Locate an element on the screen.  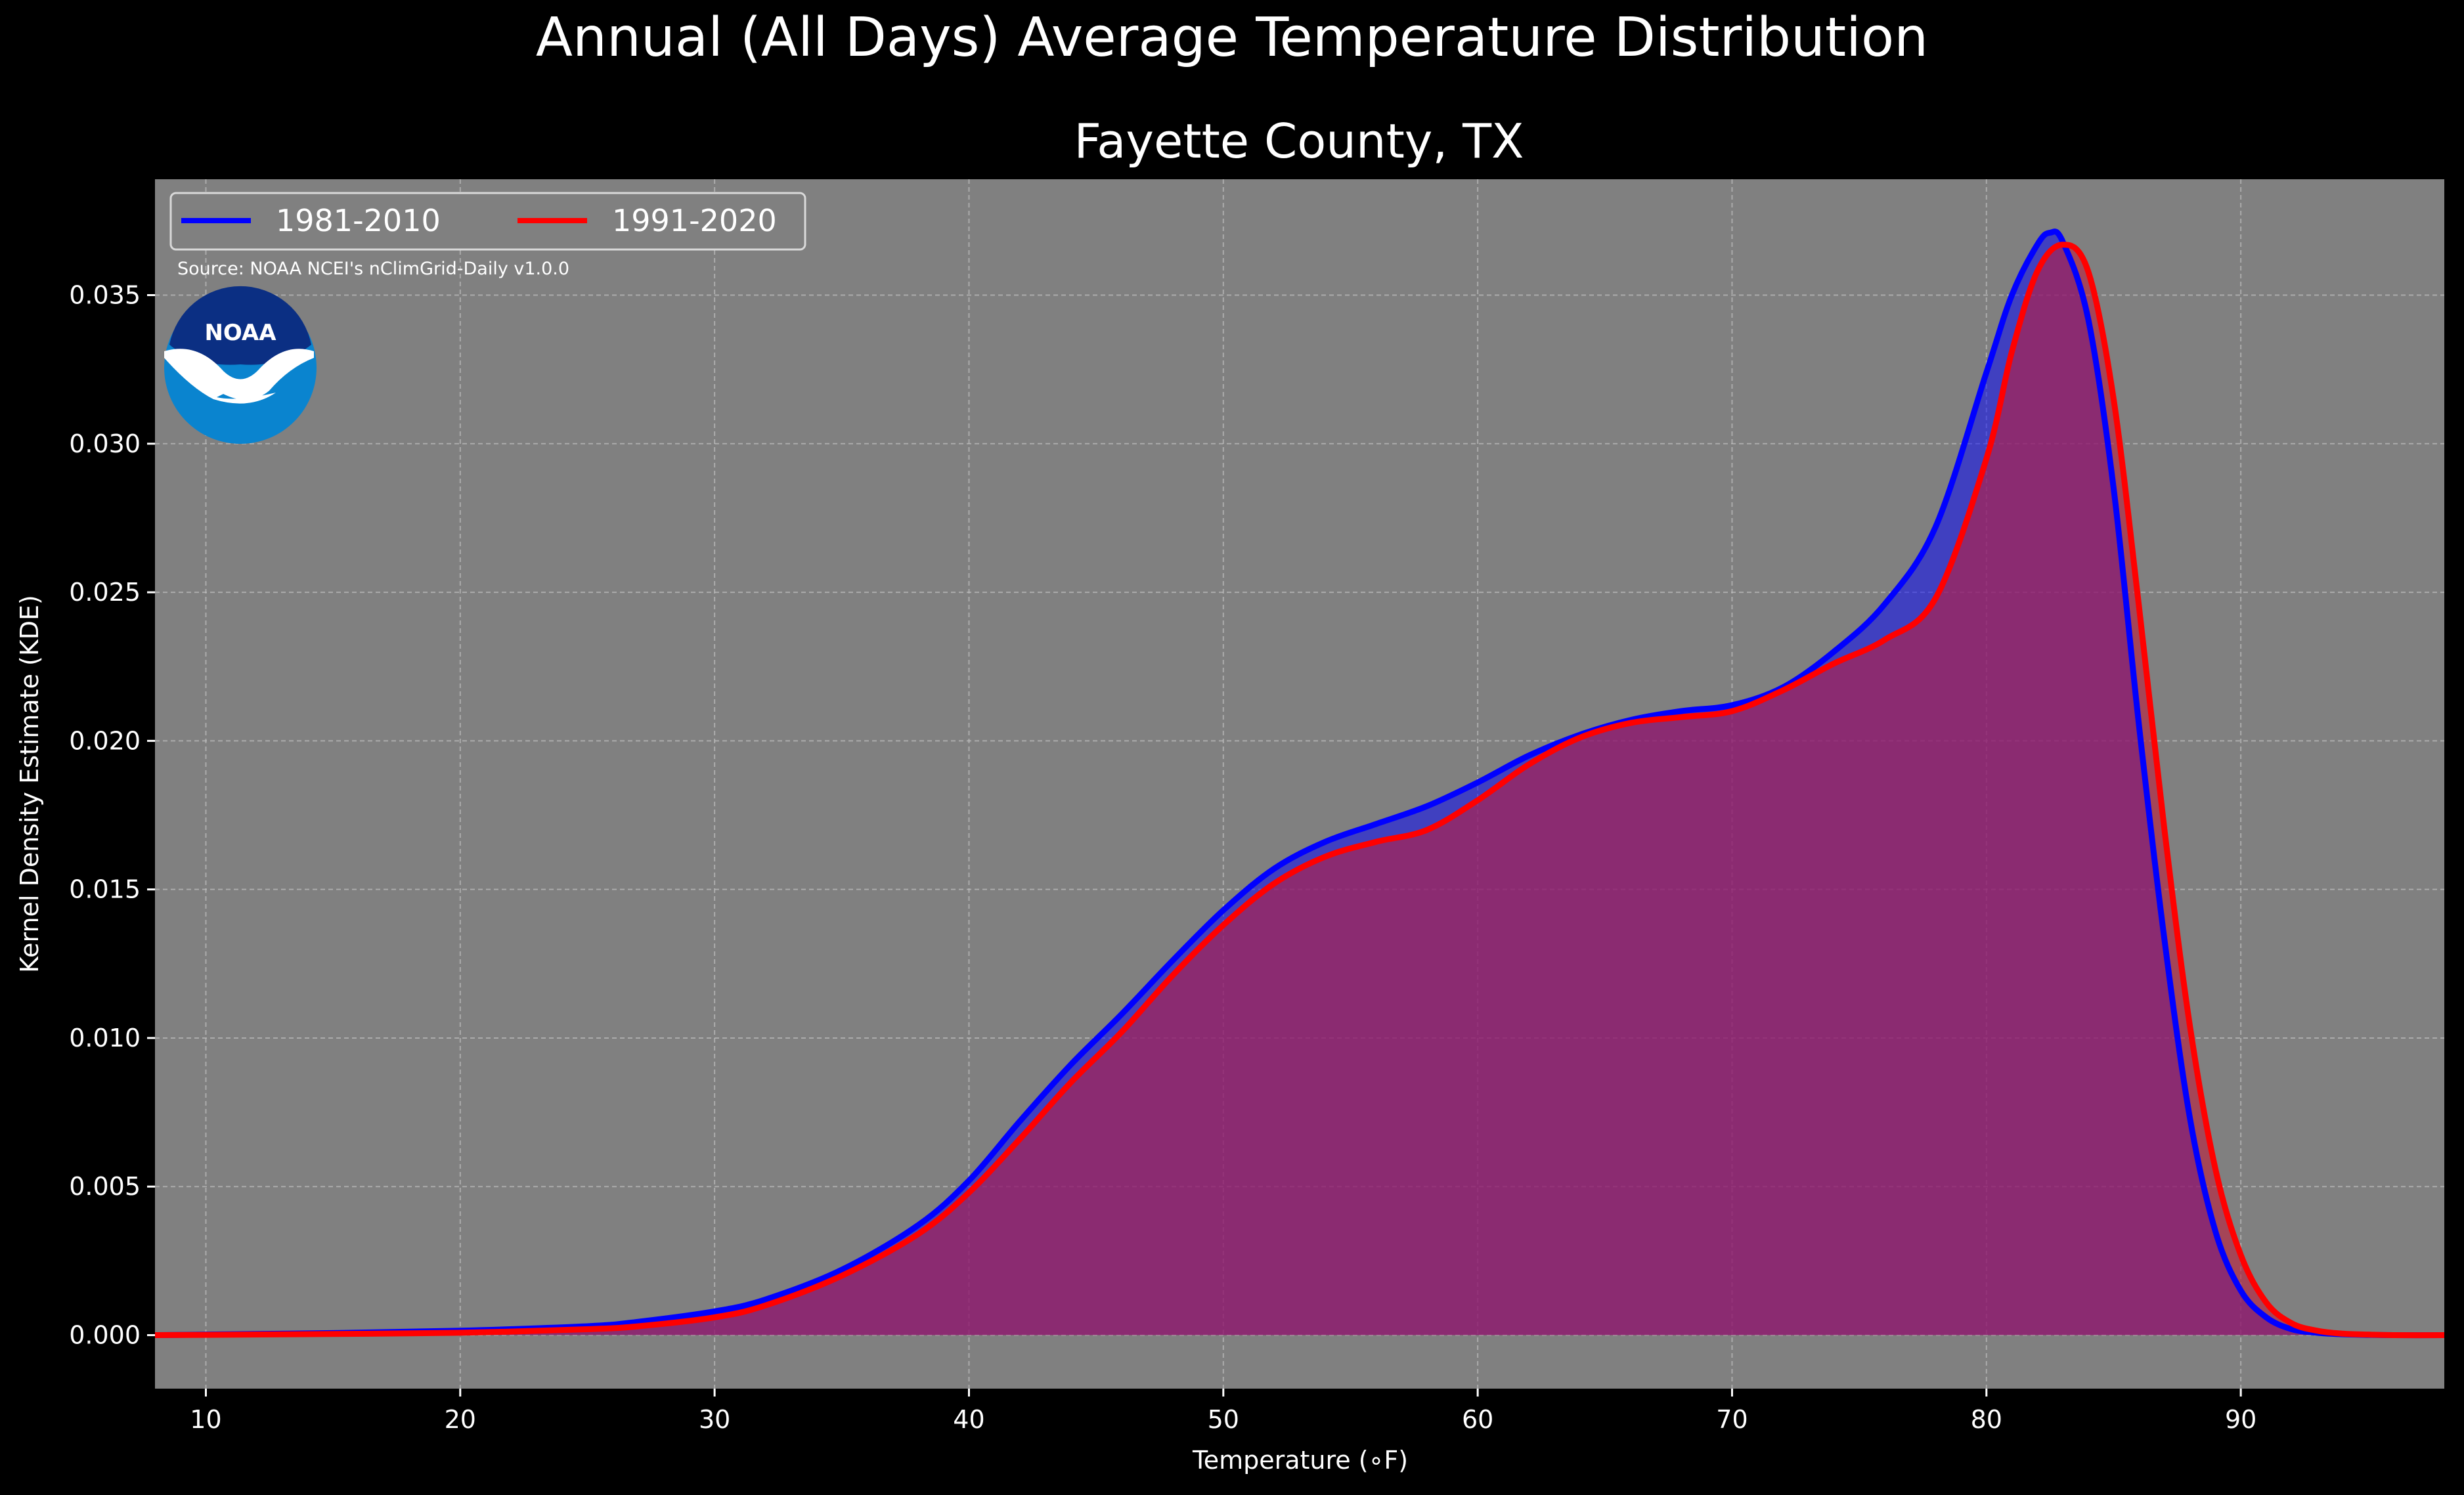
y-tick-label: 0.000 is located at coordinates (105, 1335).